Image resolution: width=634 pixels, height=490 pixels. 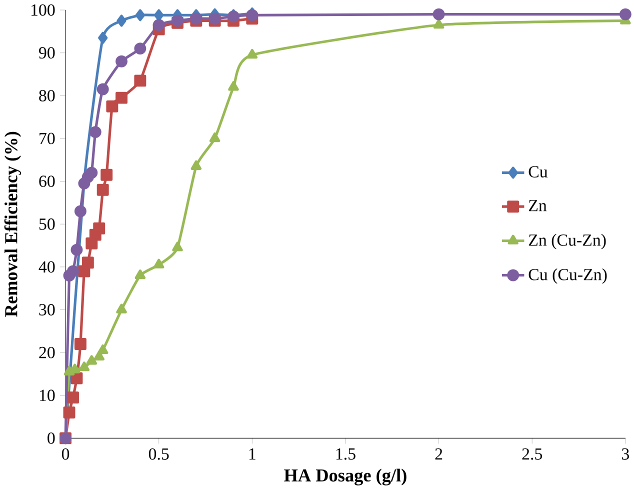 What do you see at coordinates (537, 206) in the screenshot?
I see `legend-label: Zn` at bounding box center [537, 206].